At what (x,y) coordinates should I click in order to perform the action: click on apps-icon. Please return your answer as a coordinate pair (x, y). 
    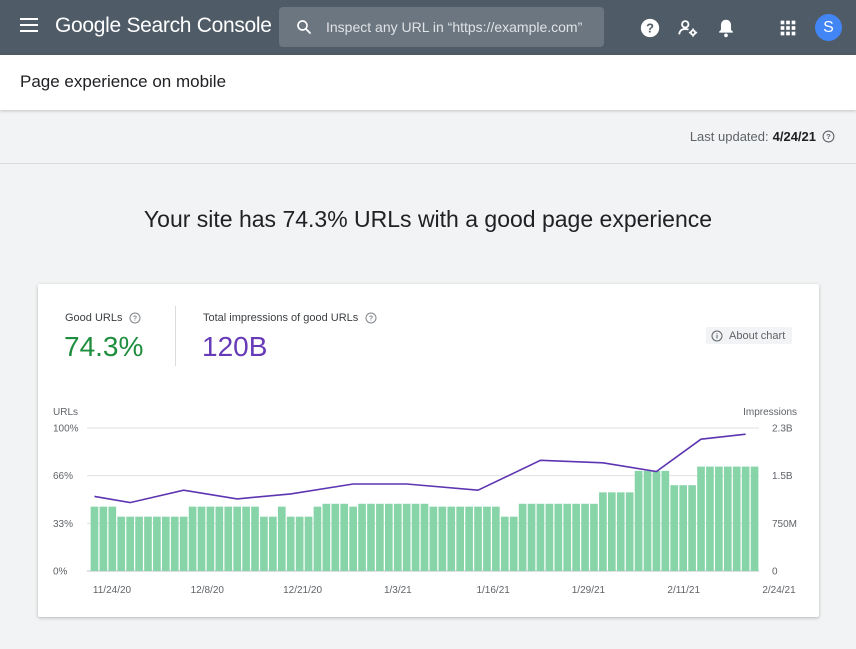
    Looking at the image, I should click on (788, 28).